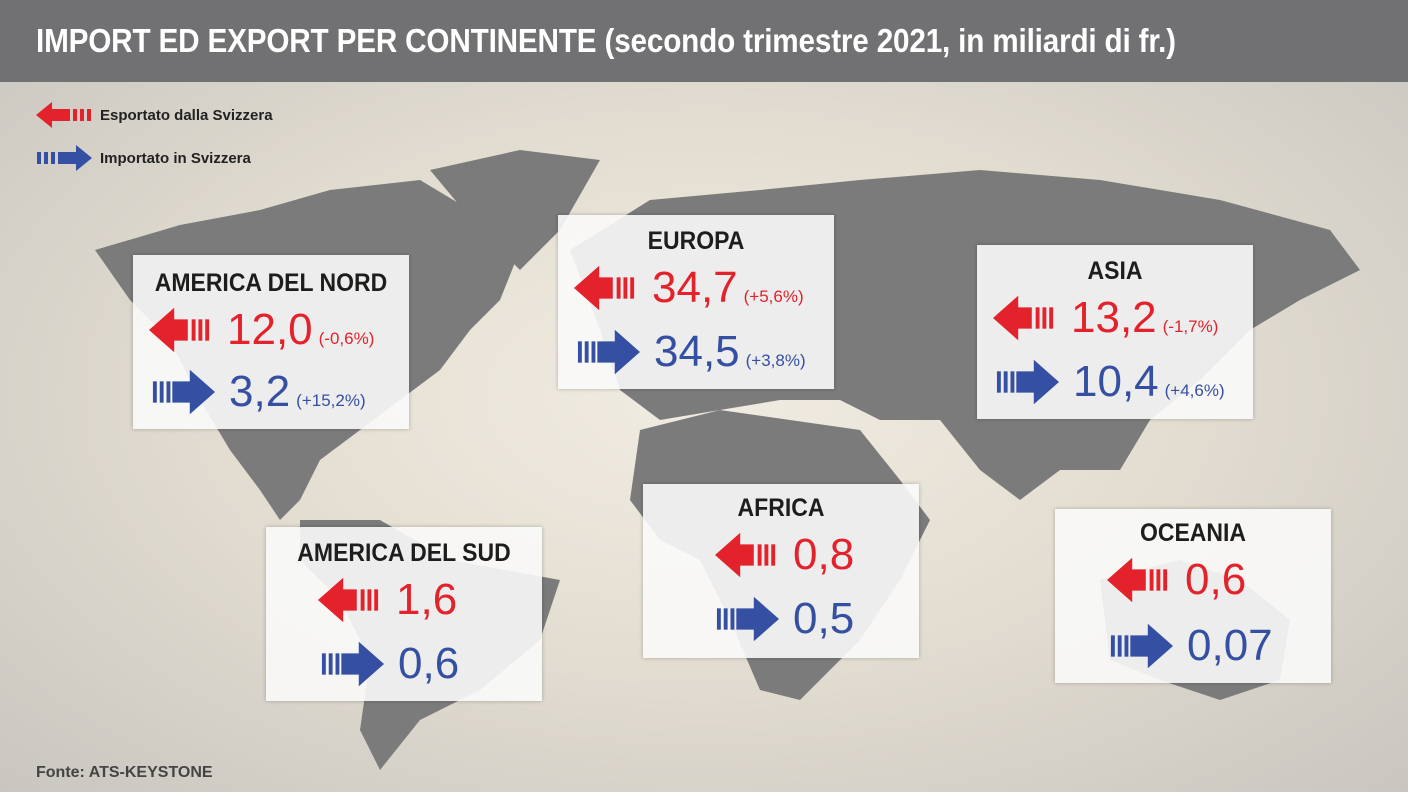 Image resolution: width=1408 pixels, height=792 pixels. I want to click on export-value: 1,6, so click(427, 599).